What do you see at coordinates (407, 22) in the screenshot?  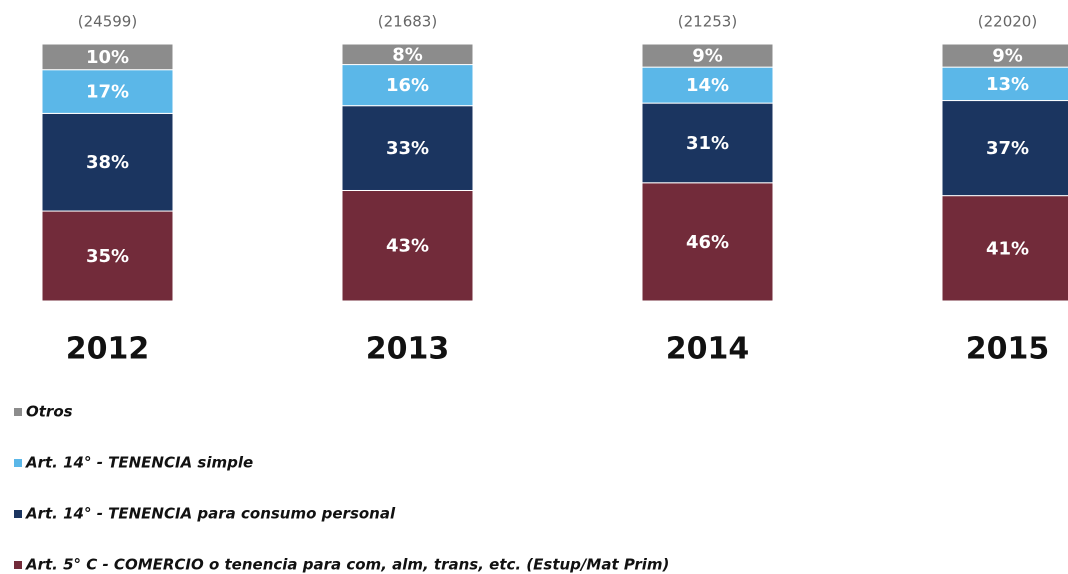 I see `total-label: (21683)` at bounding box center [407, 22].